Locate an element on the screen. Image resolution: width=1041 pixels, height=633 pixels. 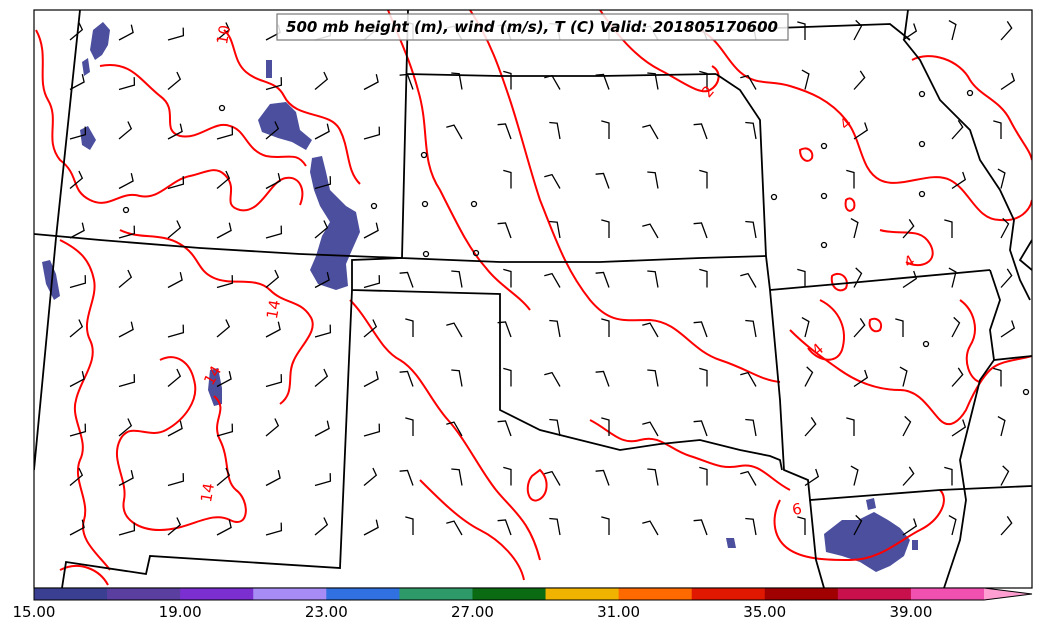
colorbar-outline is located at coordinates (533, 594).